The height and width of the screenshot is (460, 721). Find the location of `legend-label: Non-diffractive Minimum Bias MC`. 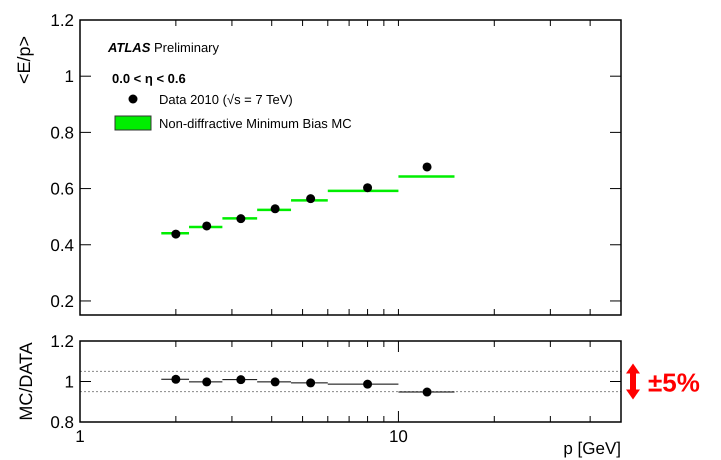

legend-label: Non-diffractive Minimum Bias MC is located at coordinates (255, 123).